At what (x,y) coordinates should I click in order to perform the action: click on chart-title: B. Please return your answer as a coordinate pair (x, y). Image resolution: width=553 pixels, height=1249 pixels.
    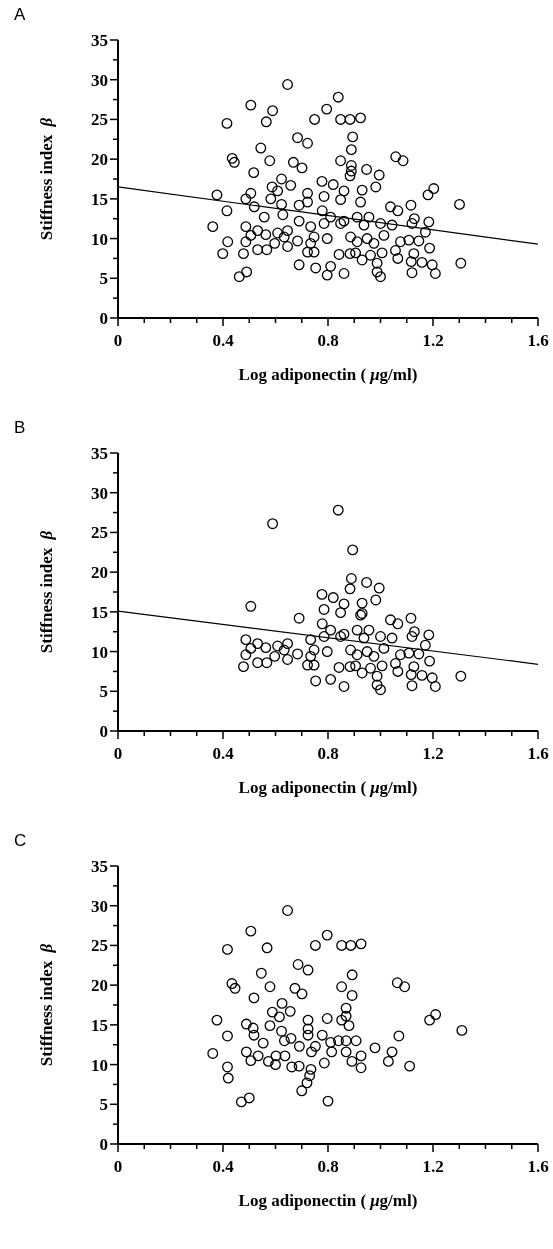
    Looking at the image, I should click on (20, 427).